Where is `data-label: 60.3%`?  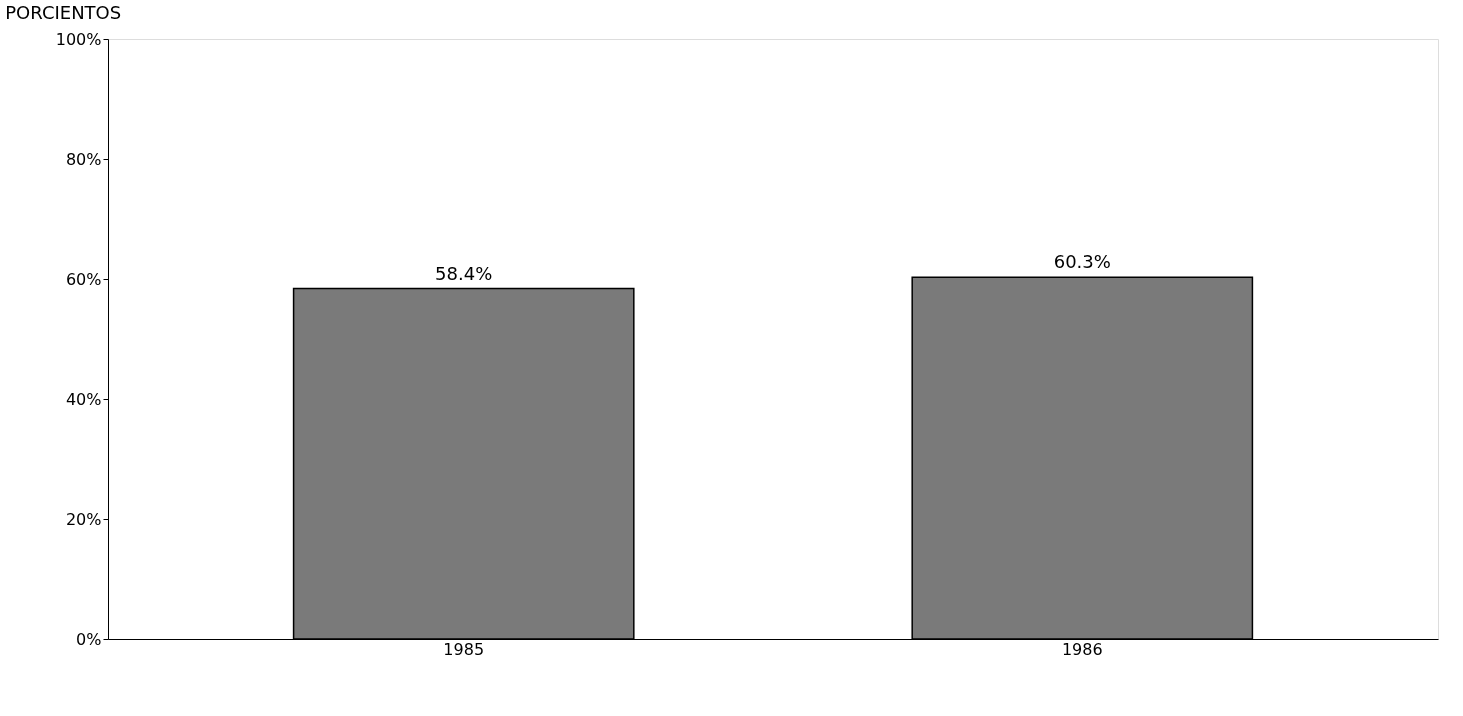 data-label: 60.3% is located at coordinates (1082, 262).